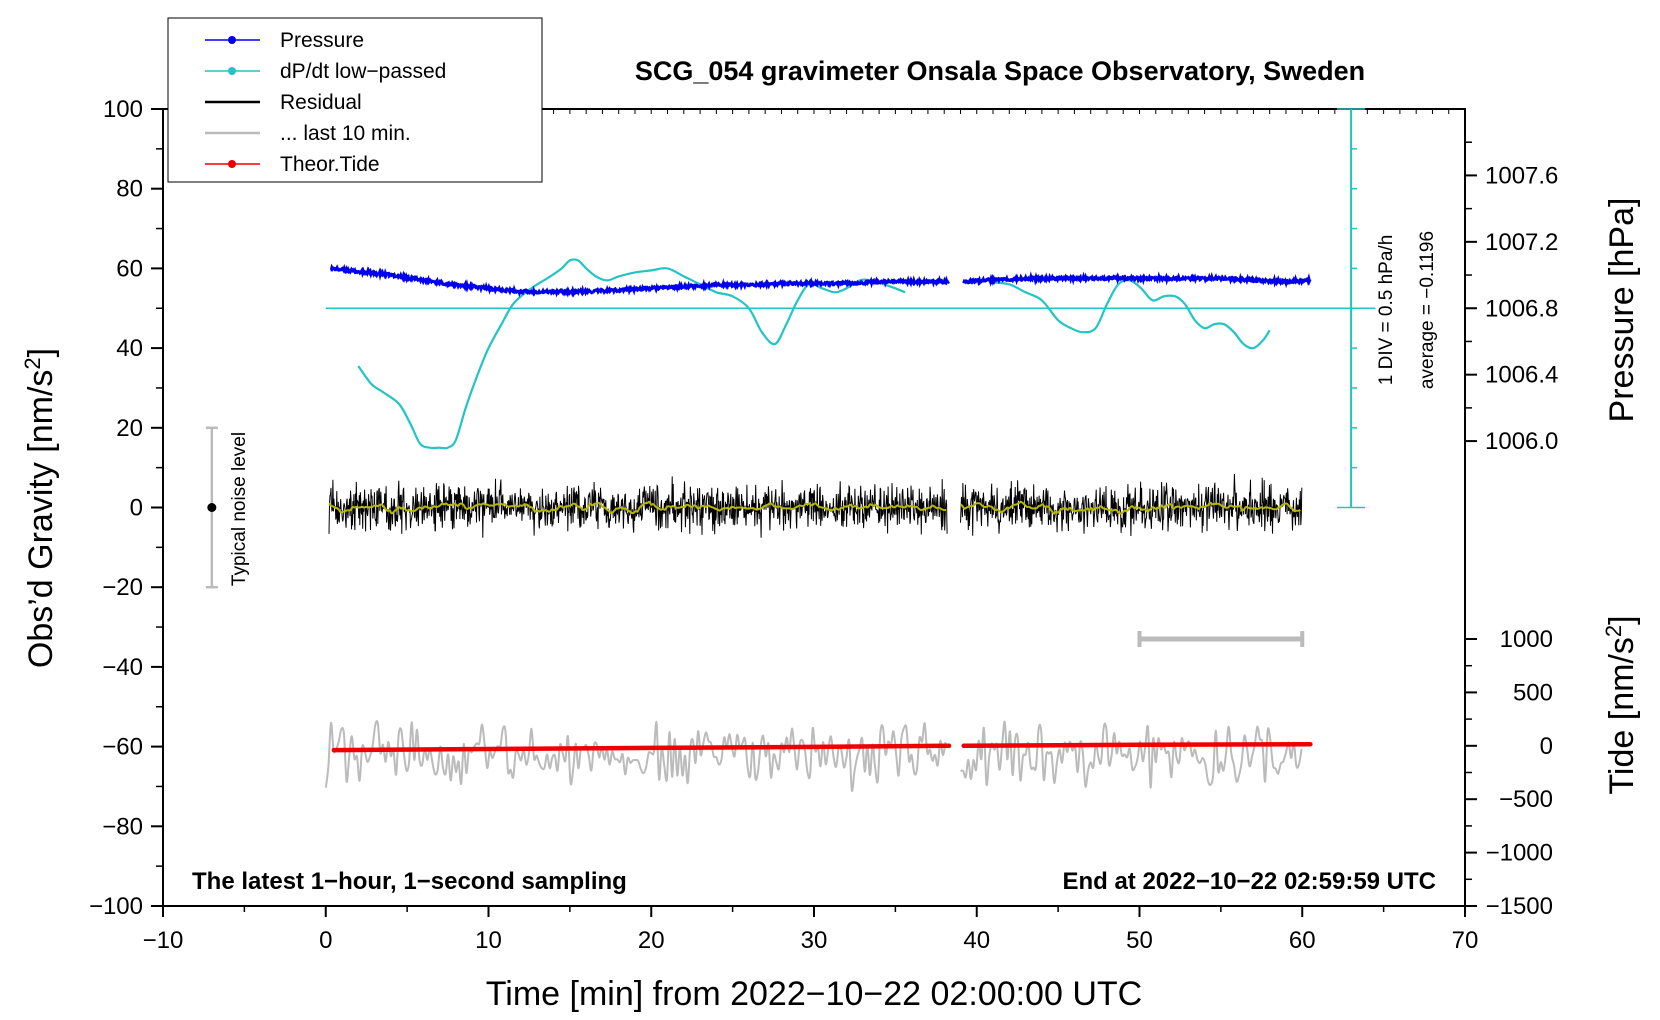  What do you see at coordinates (1465, 940) in the screenshot?
I see `x-tick-label: 70` at bounding box center [1465, 940].